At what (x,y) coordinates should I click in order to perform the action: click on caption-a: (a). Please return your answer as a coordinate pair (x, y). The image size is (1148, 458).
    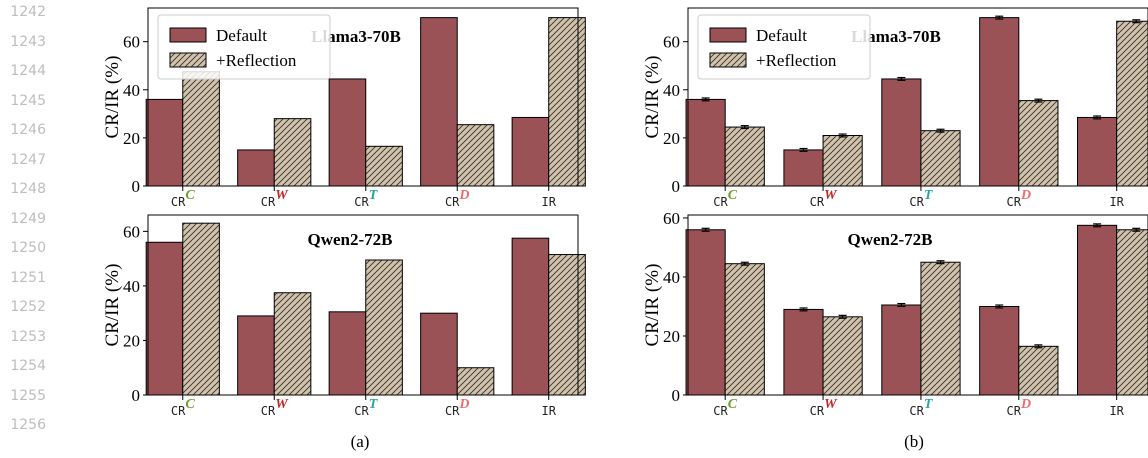
    Looking at the image, I should click on (360, 441).